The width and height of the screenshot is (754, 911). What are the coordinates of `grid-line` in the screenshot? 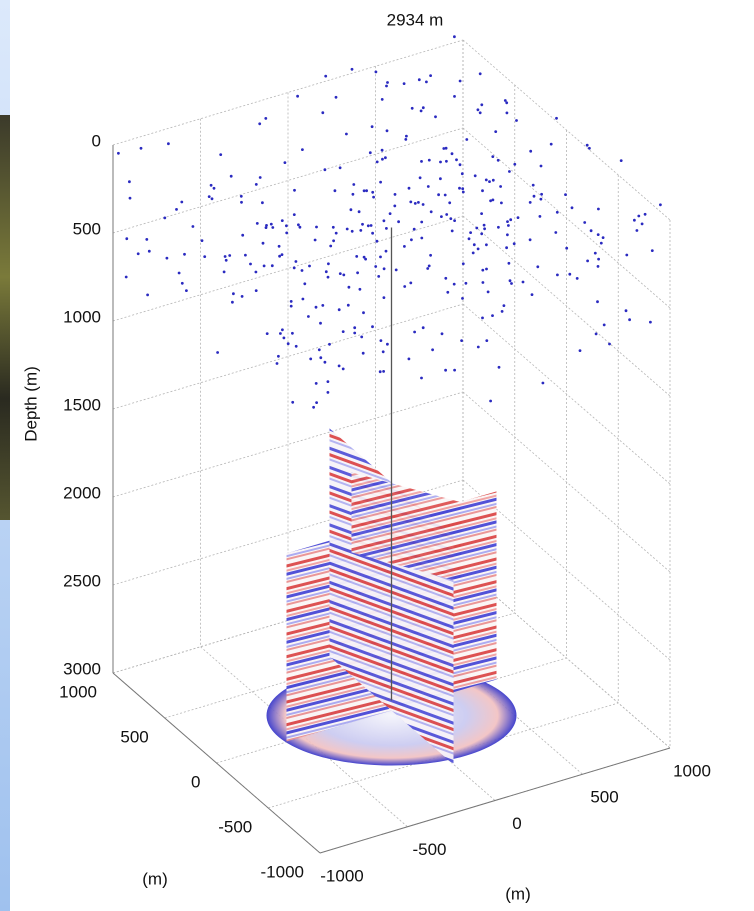 It's located at (391, 710).